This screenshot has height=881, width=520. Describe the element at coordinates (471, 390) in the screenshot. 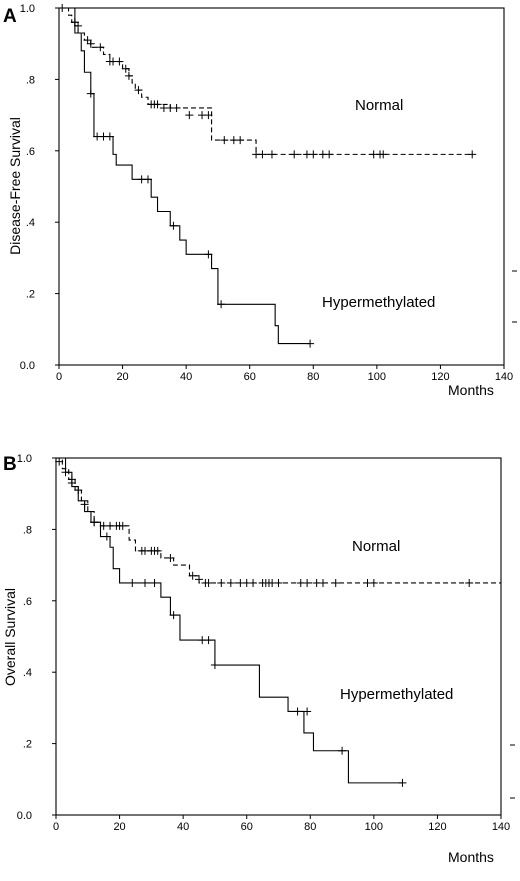

I see `panel-a-x-axis-title: Months` at that location.